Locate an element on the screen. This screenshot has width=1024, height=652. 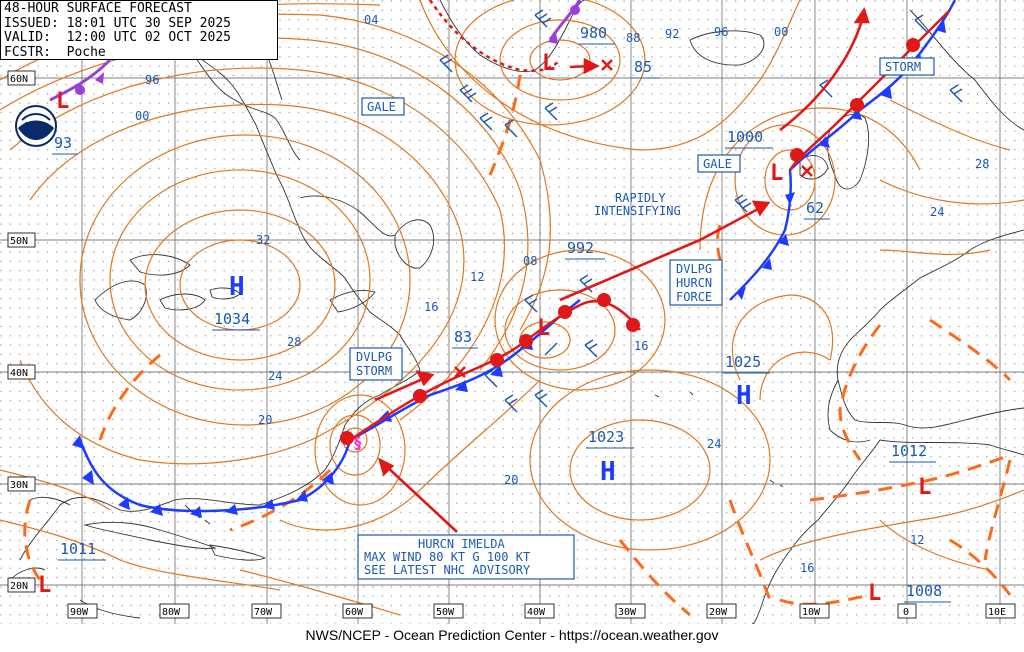
hurricane-imelda-label: HURCN IMELDA is located at coordinates (461, 544).